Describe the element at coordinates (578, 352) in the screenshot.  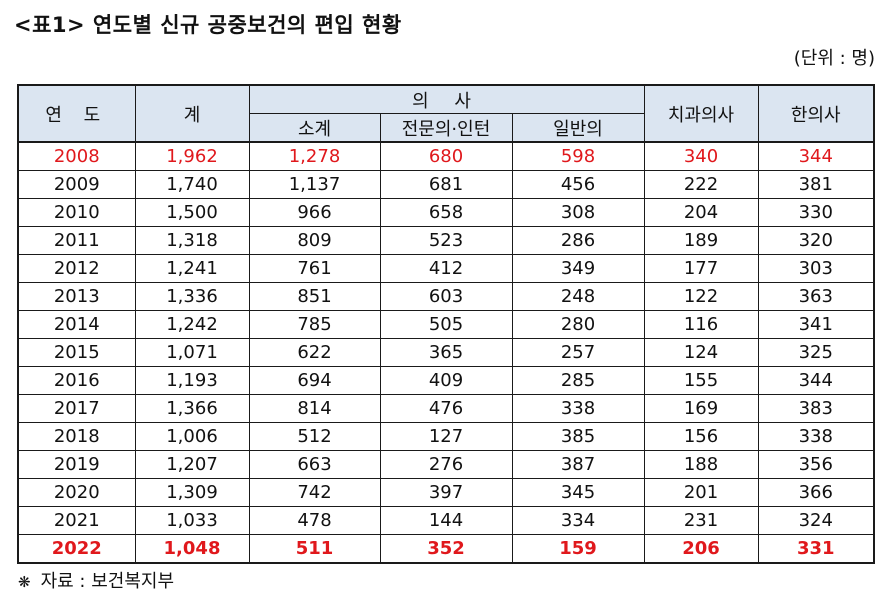
I see `cell-doctor-general: 257` at that location.